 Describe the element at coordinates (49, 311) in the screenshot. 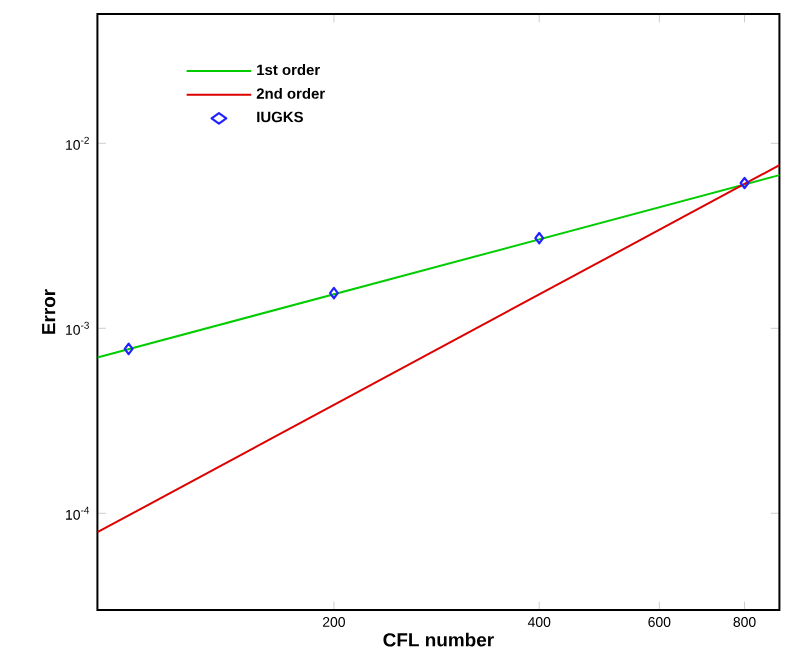

I see `y-axis-title: Error` at that location.